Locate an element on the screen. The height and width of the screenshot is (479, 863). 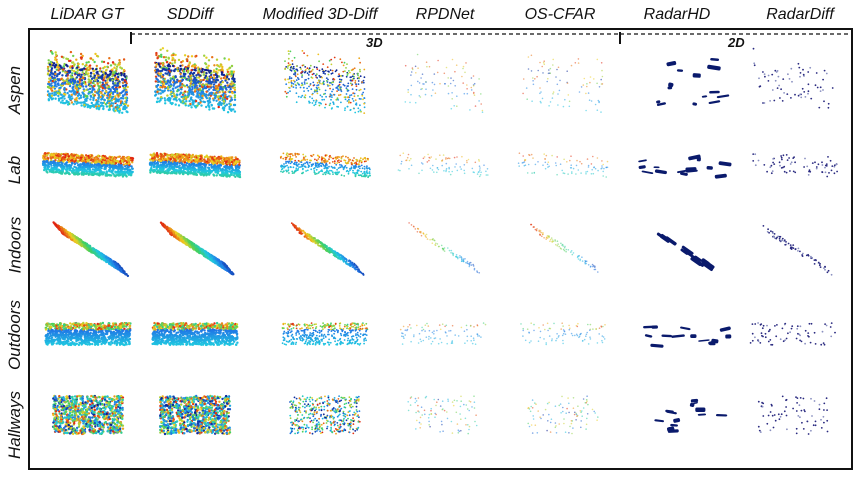
column-header-rpdnet: RPDNet is located at coordinates (445, 14).